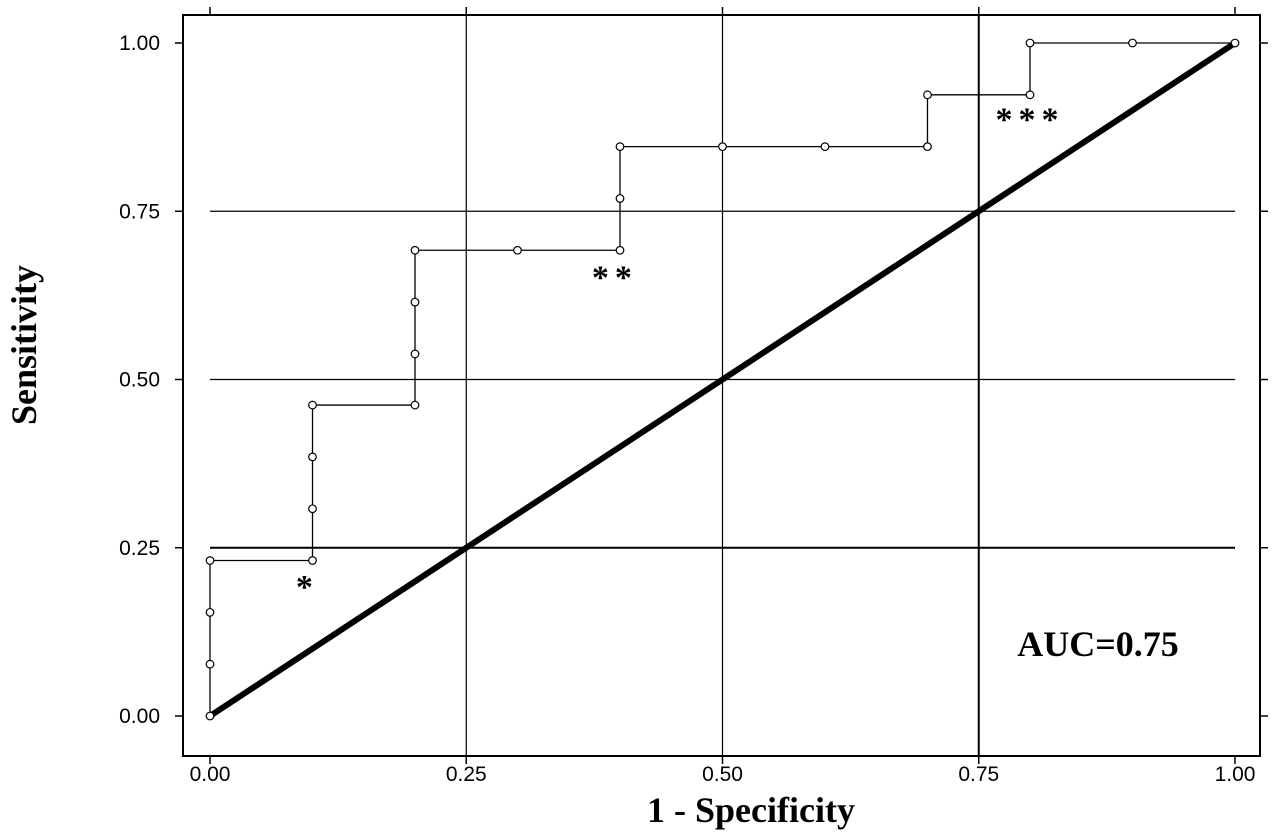 Image resolution: width=1280 pixels, height=833 pixels. Describe the element at coordinates (1030, 119) in the screenshot. I see `significance-marker: ***` at that location.